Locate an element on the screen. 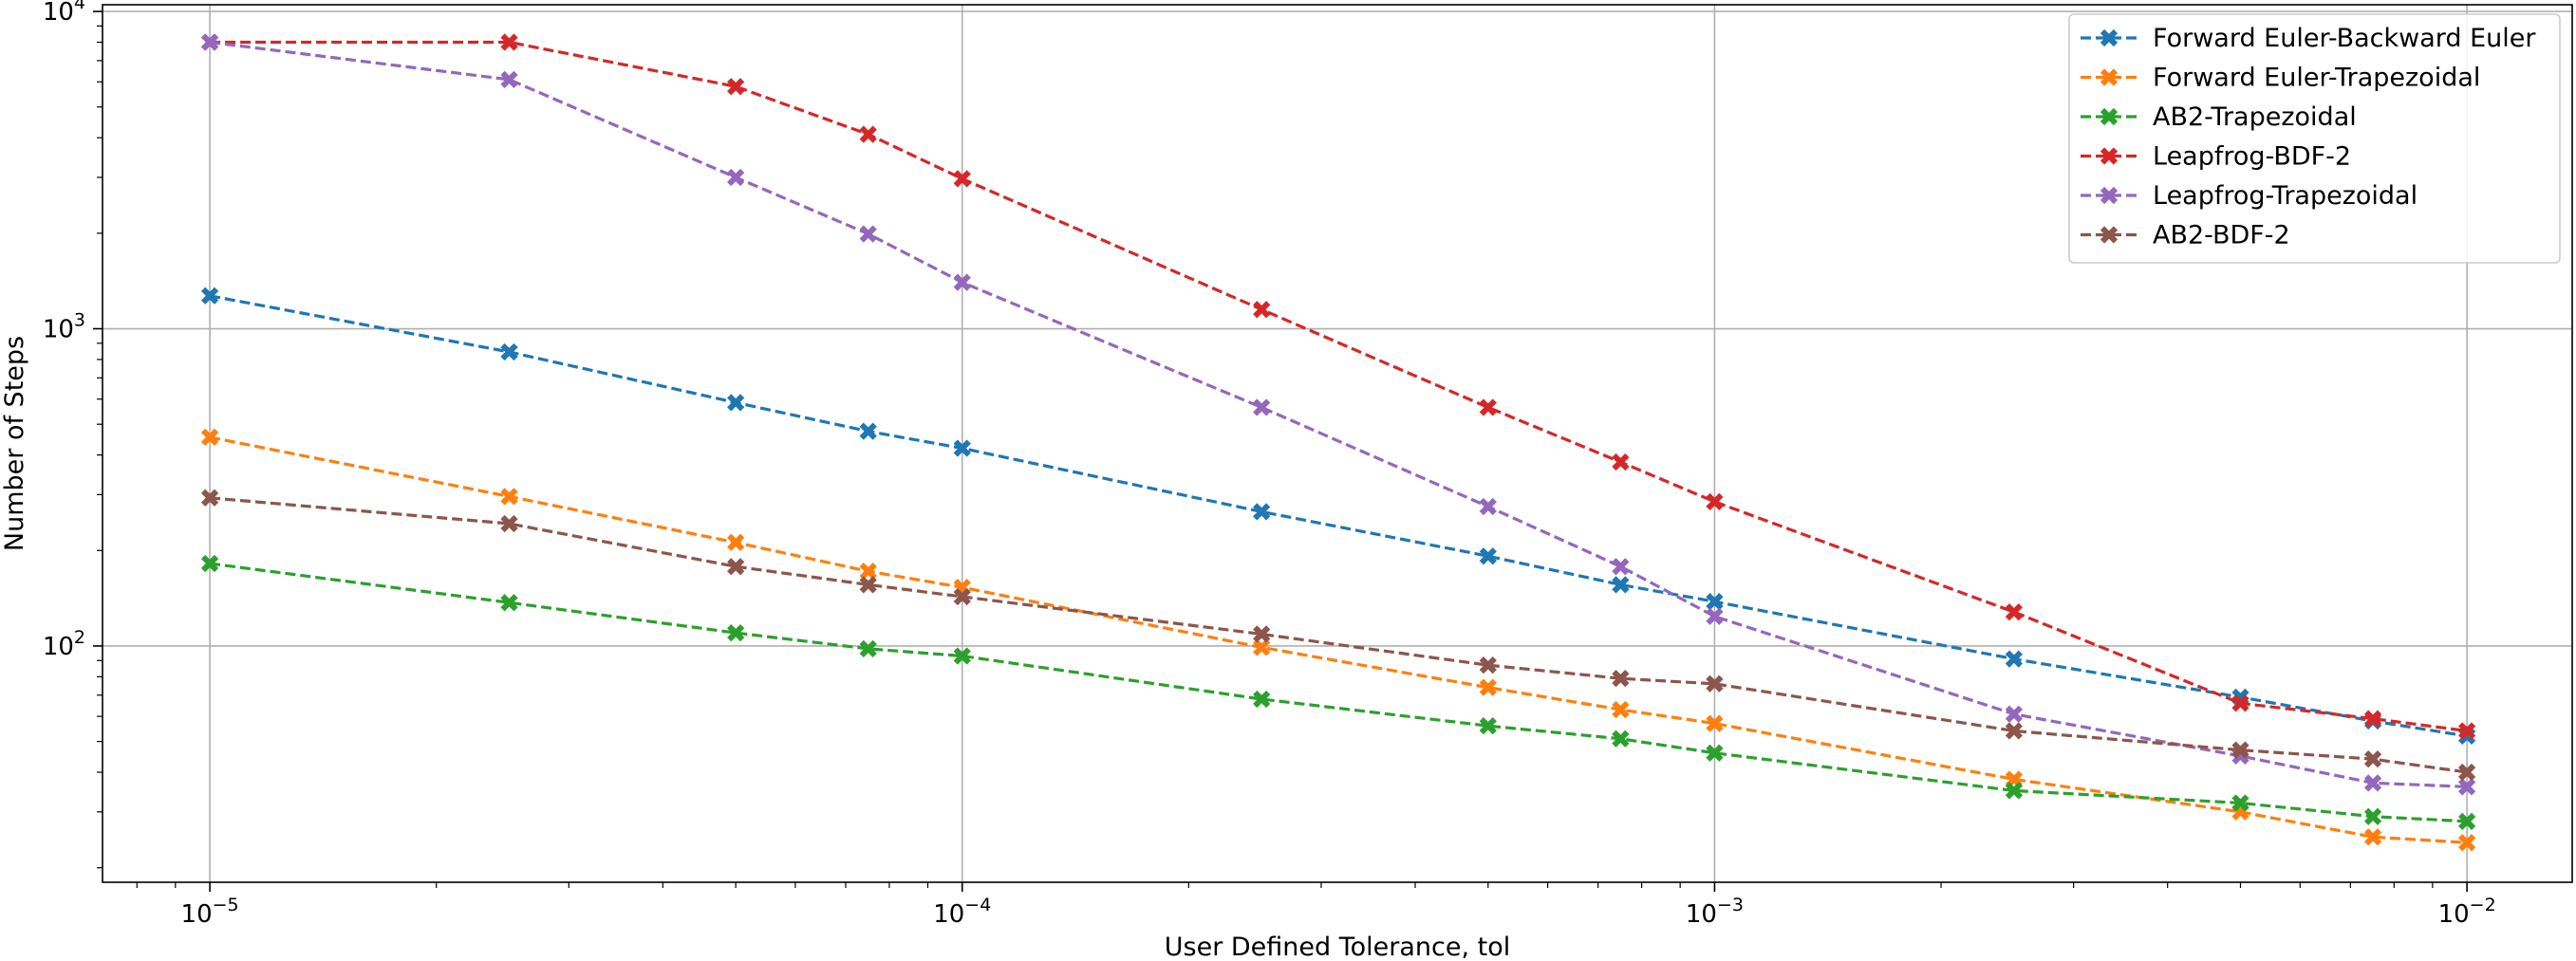  x-tick-label: 10⁻⁵ is located at coordinates (210, 912).